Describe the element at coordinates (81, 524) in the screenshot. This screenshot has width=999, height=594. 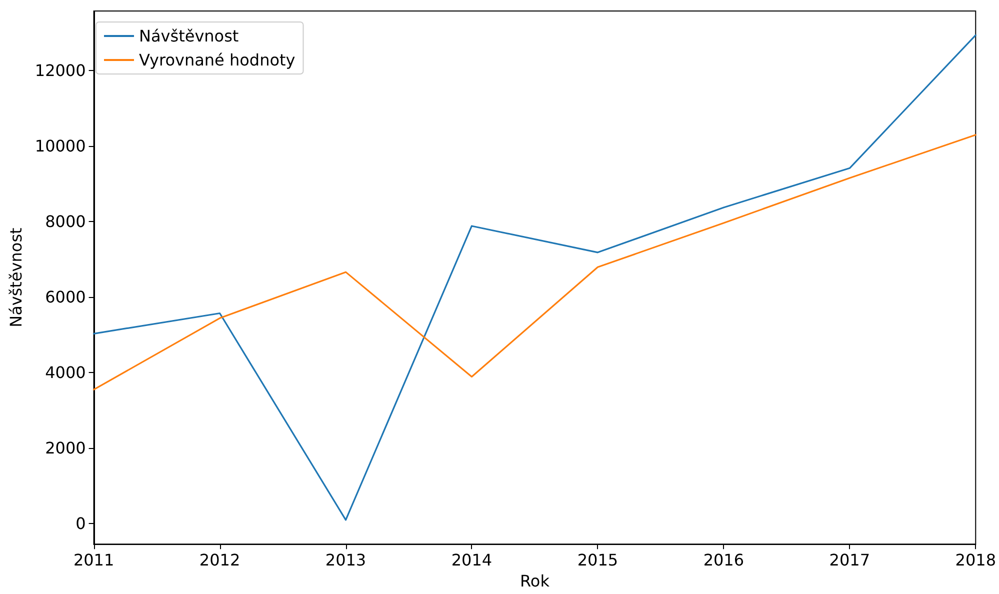
I see `y-tick-label: 0` at that location.